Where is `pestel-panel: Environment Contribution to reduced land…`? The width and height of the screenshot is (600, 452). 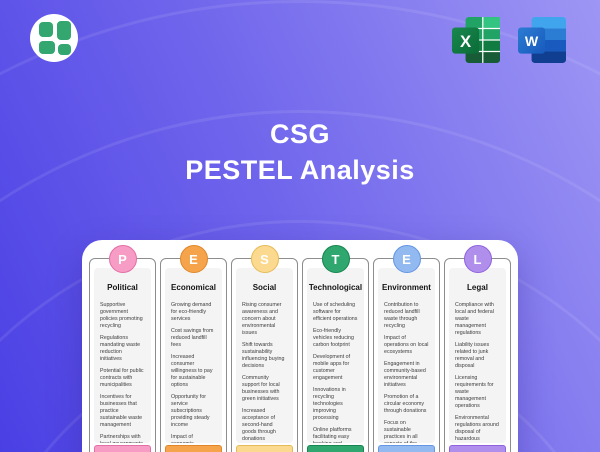
pestel-panel: Environment Contribution to reduced land… is located at coordinates (406, 355).